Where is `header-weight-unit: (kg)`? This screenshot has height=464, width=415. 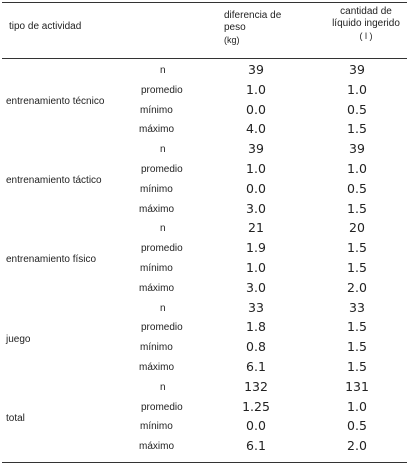
header-weight-unit: (kg) is located at coordinates (232, 40).